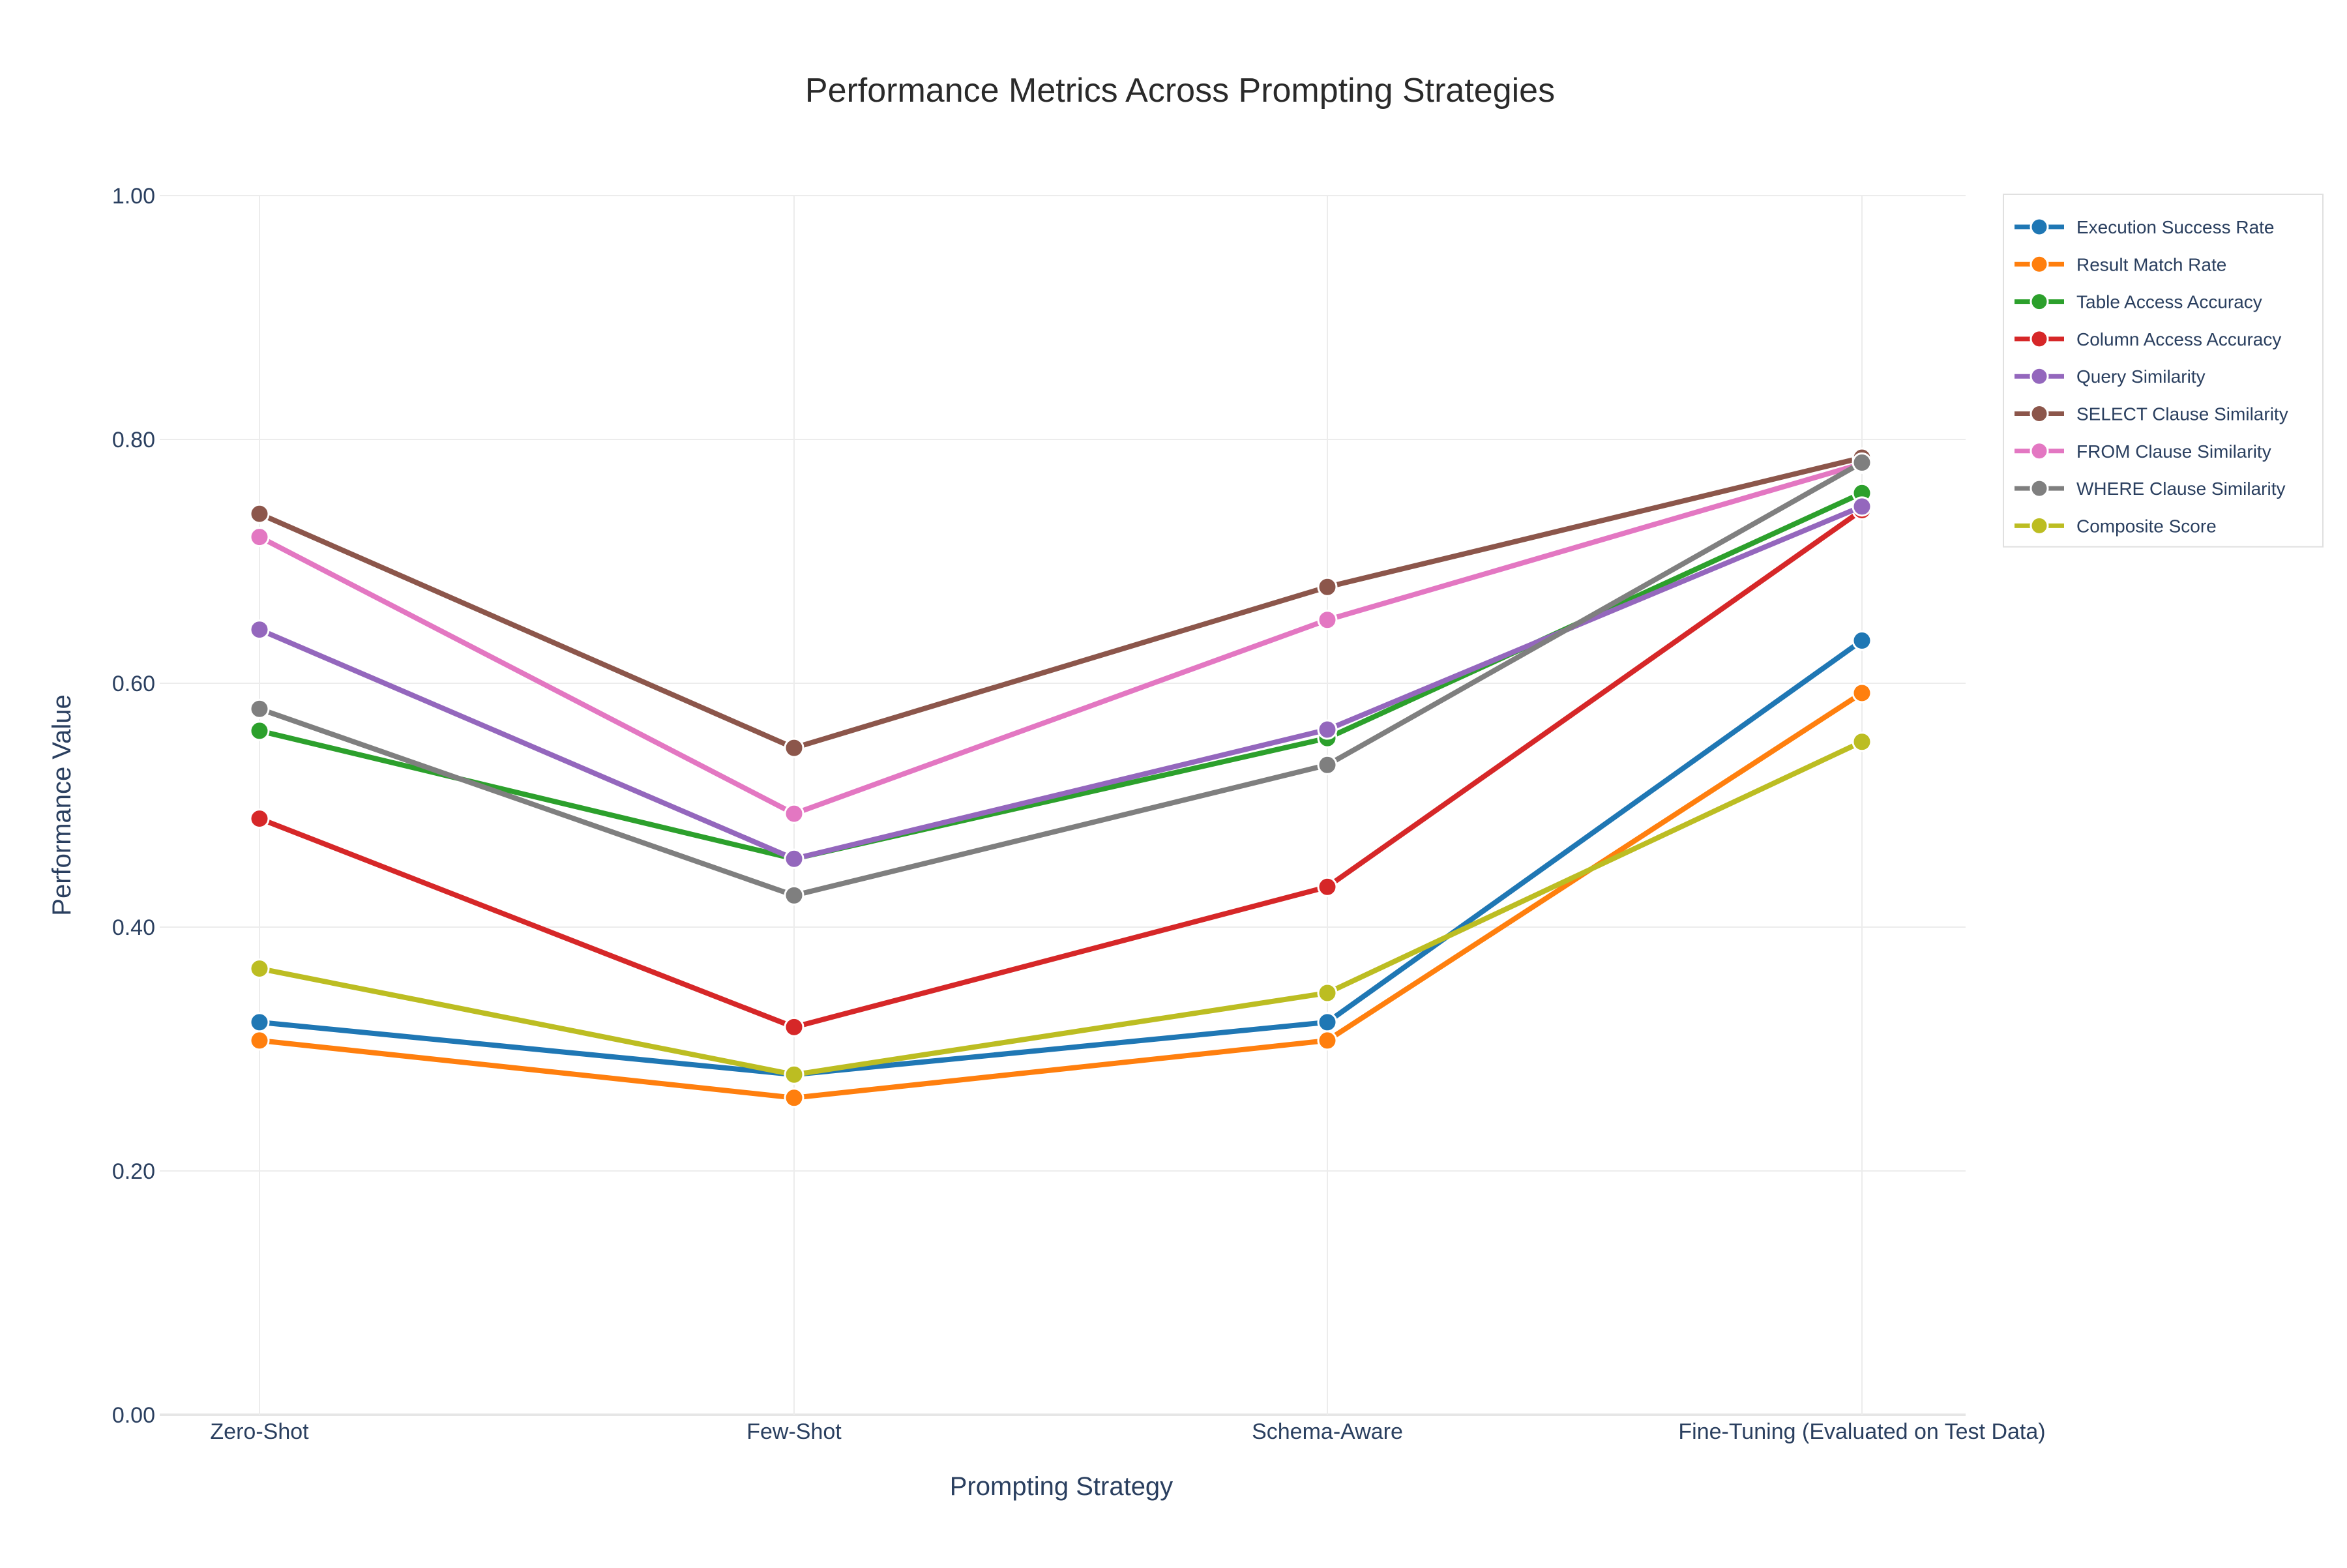 Image resolution: width=2347 pixels, height=1568 pixels. I want to click on legend-item: WHERE Clause Similarity, so click(2150, 489).